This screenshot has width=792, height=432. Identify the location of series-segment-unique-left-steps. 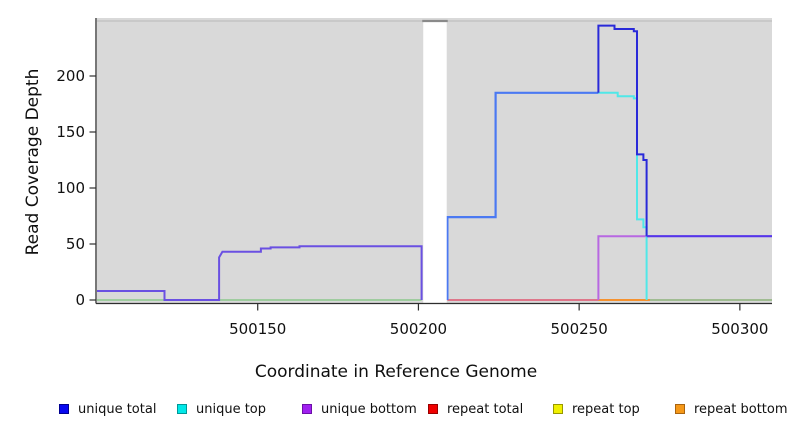
(260, 273).